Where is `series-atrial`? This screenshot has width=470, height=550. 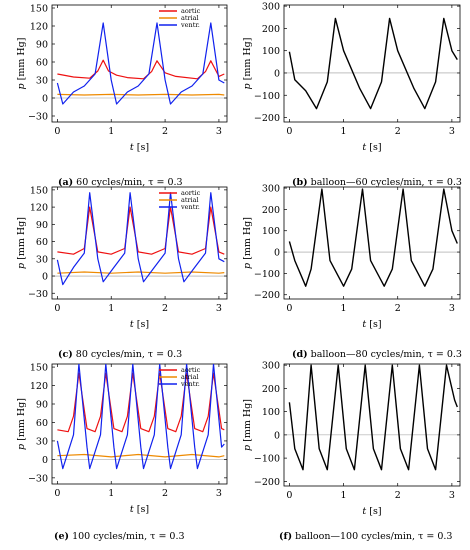
series-atrial is located at coordinates (141, 94).